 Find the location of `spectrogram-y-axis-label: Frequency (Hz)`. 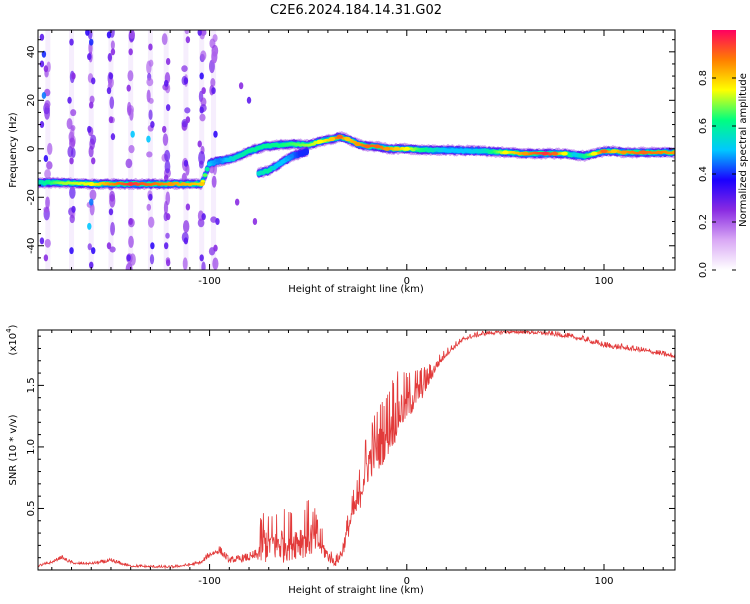

spectrogram-y-axis-label: Frequency (Hz) is located at coordinates (13, 150).